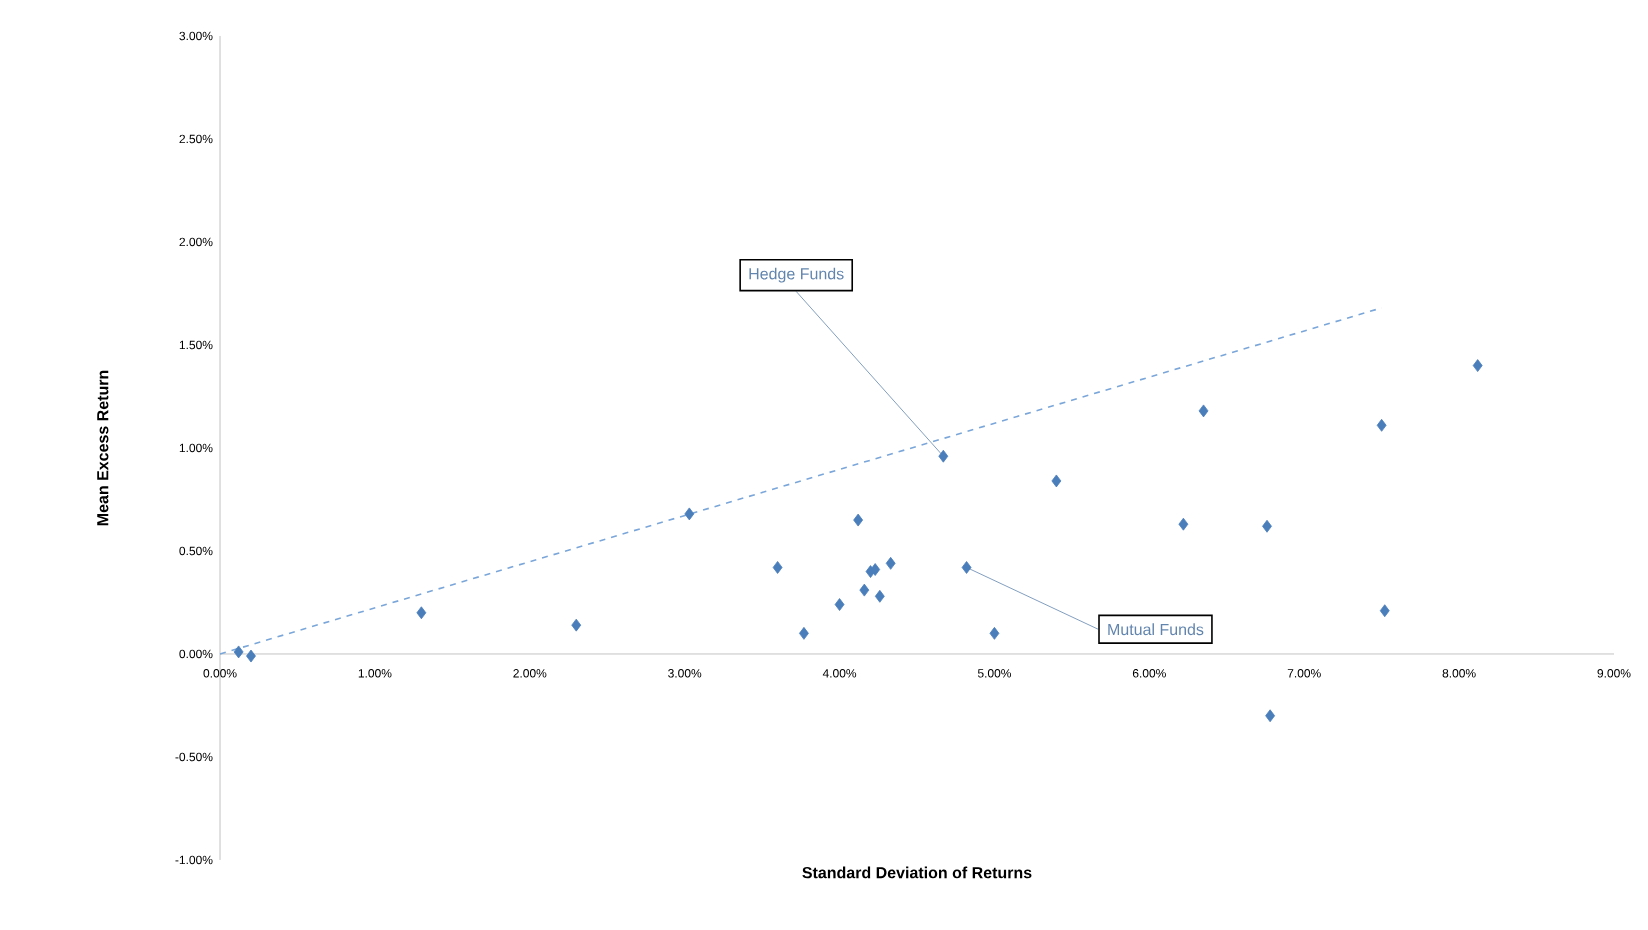  Describe the element at coordinates (103, 448) in the screenshot. I see `y-axis-title: Mean Excess Return` at that location.